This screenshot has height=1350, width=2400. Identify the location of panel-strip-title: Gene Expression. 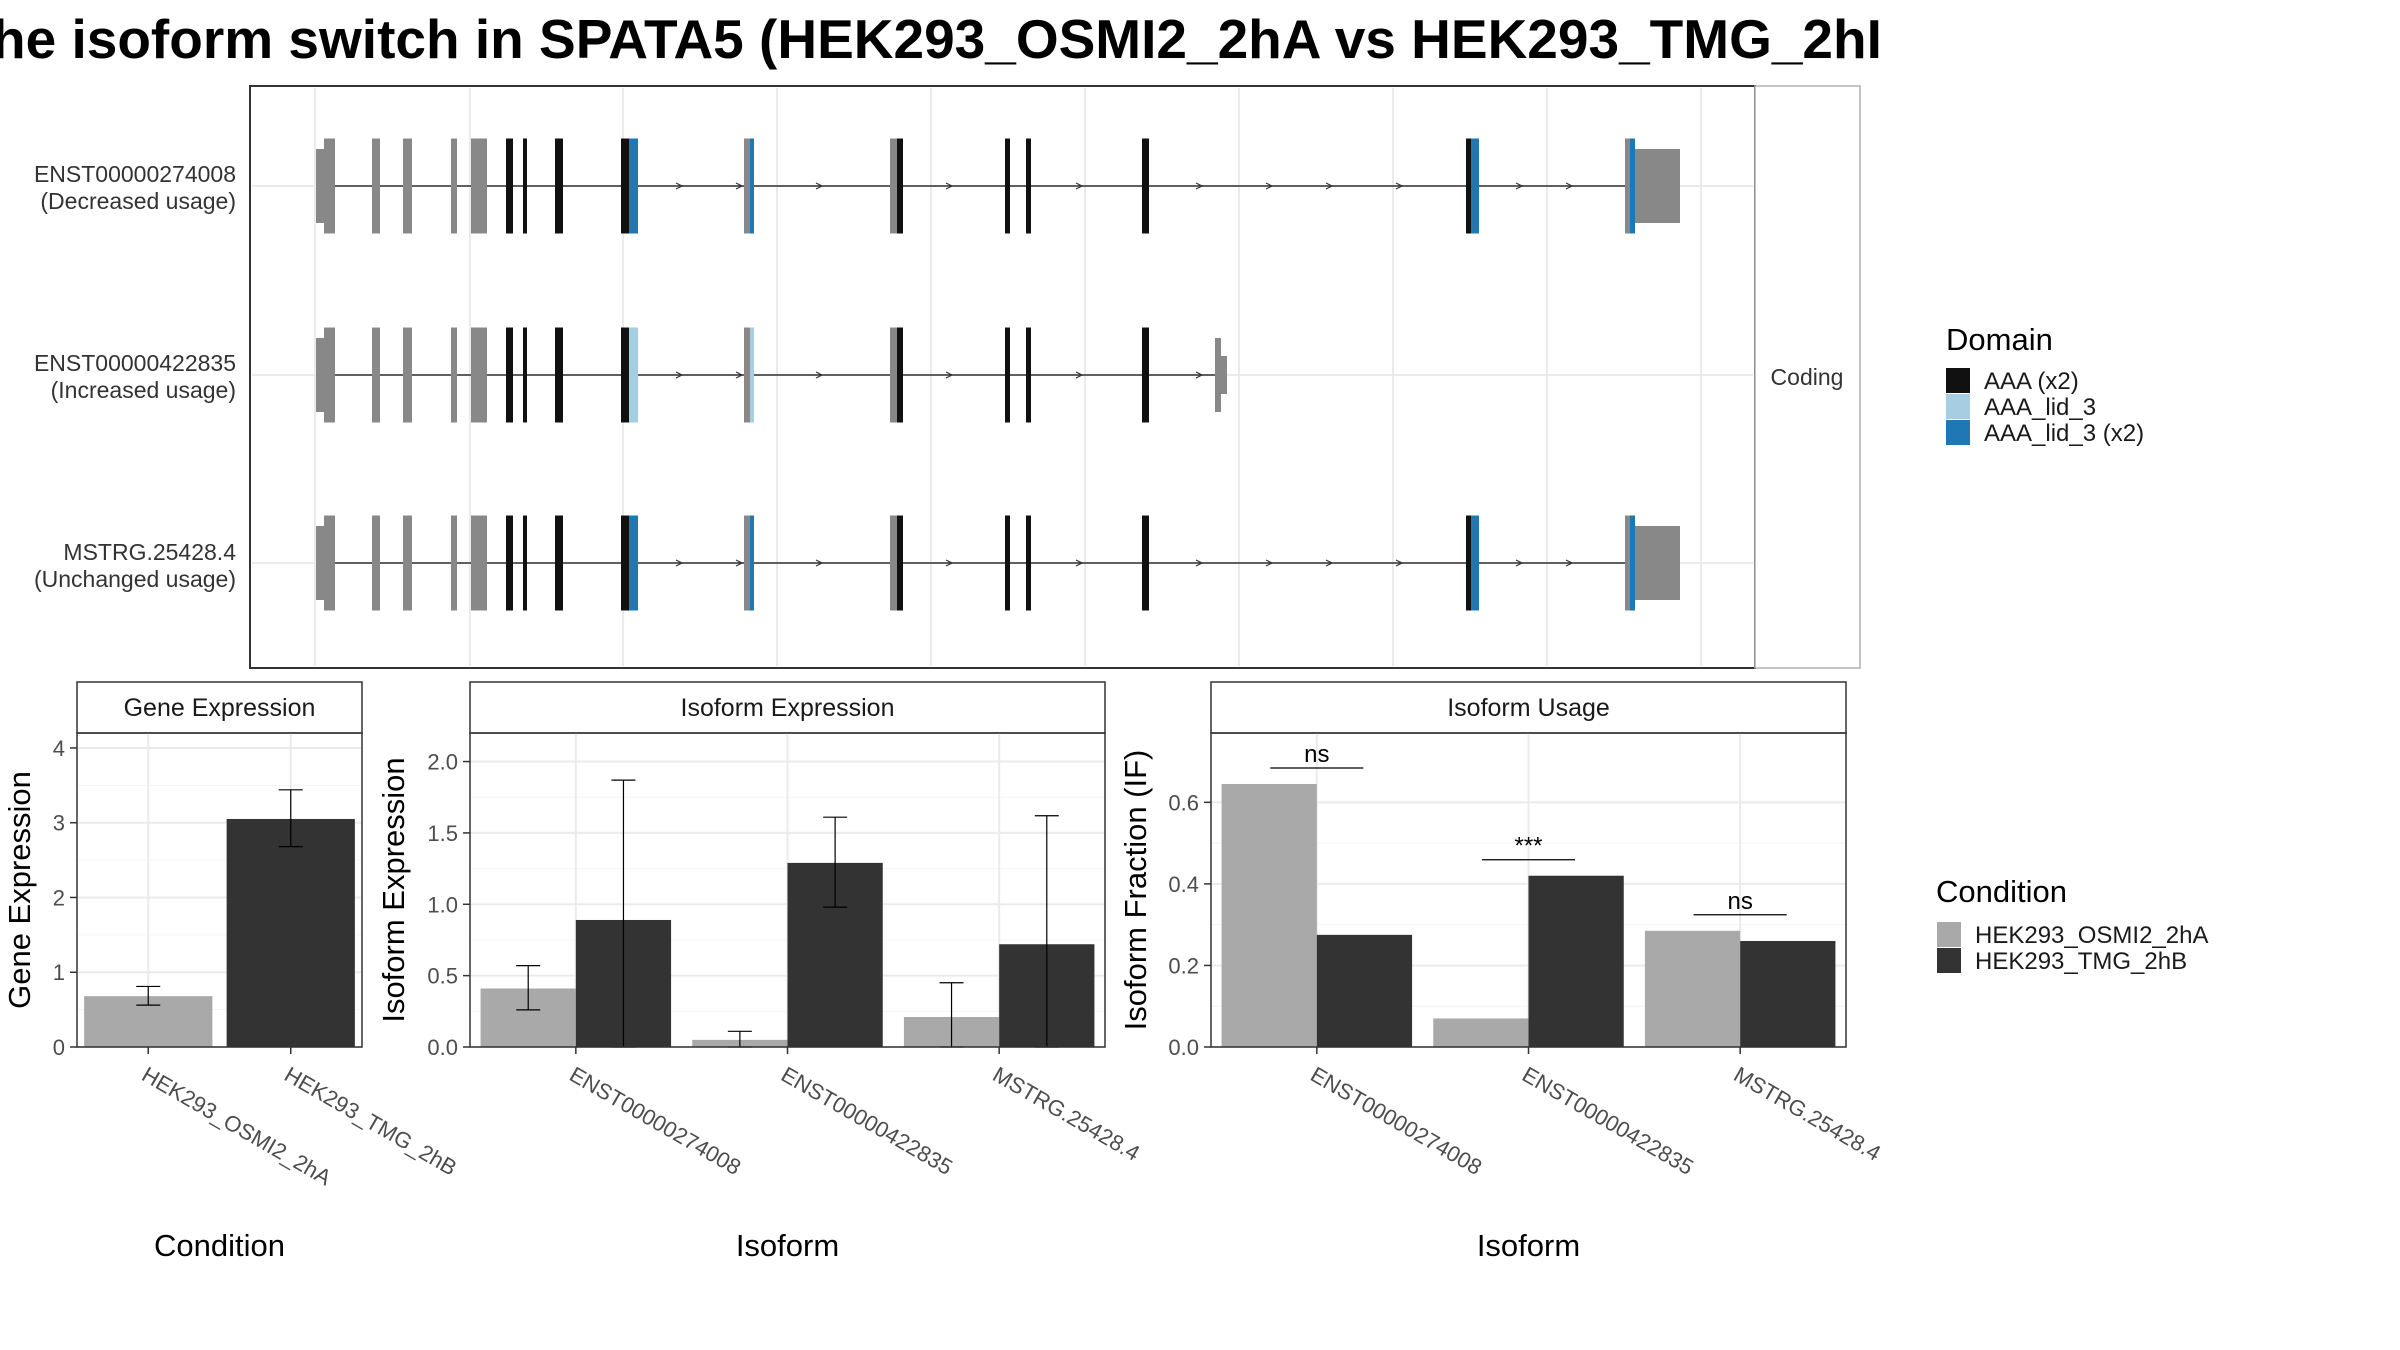
(220, 708).